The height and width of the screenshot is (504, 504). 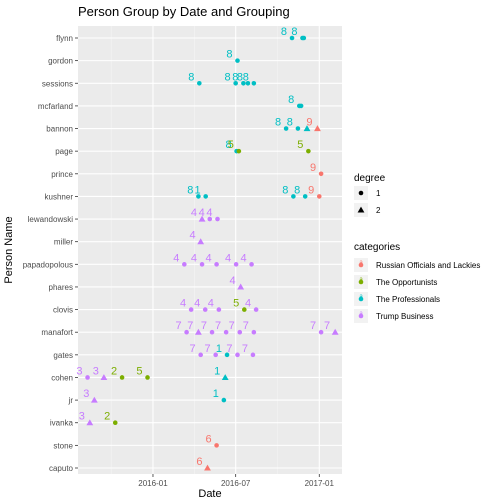 I want to click on x-axis-title: Date, so click(x=209, y=494).